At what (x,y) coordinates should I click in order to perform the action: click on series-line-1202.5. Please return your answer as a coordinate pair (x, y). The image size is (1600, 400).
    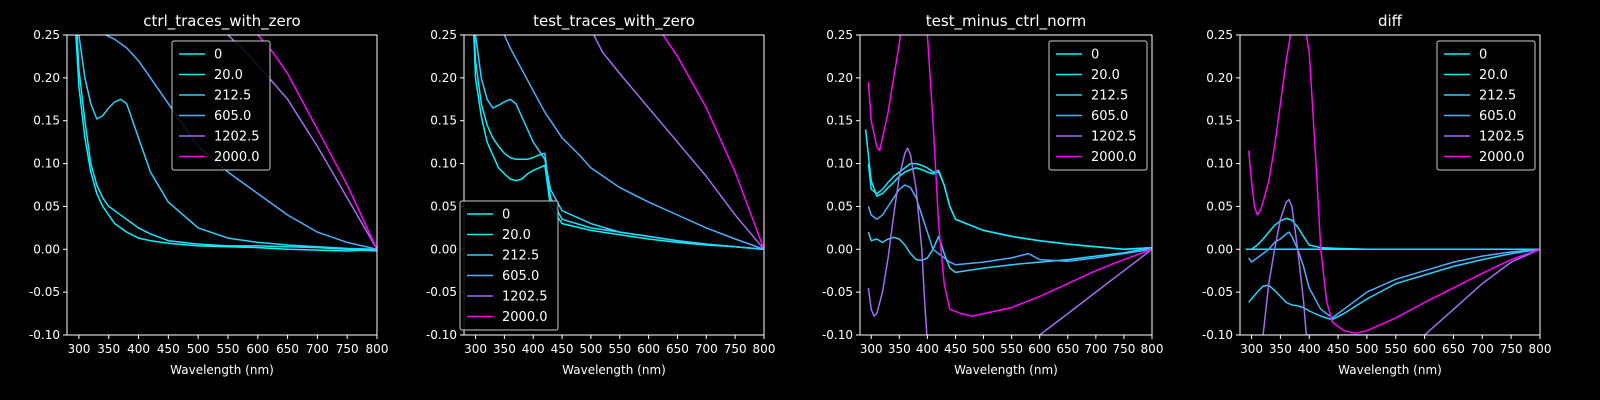
    Looking at the image, I should click on (678, 142).